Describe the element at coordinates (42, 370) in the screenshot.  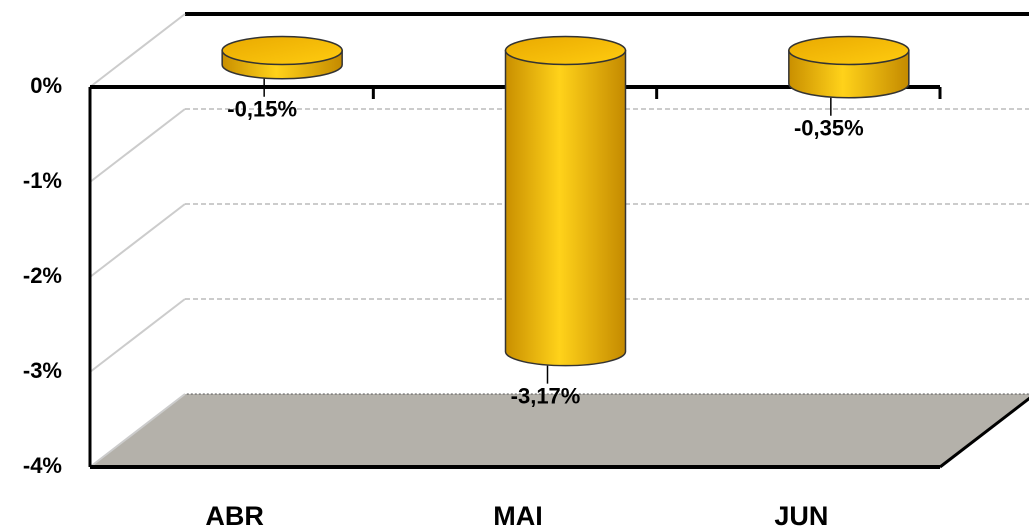
I see `y-tick-label: -3%` at that location.